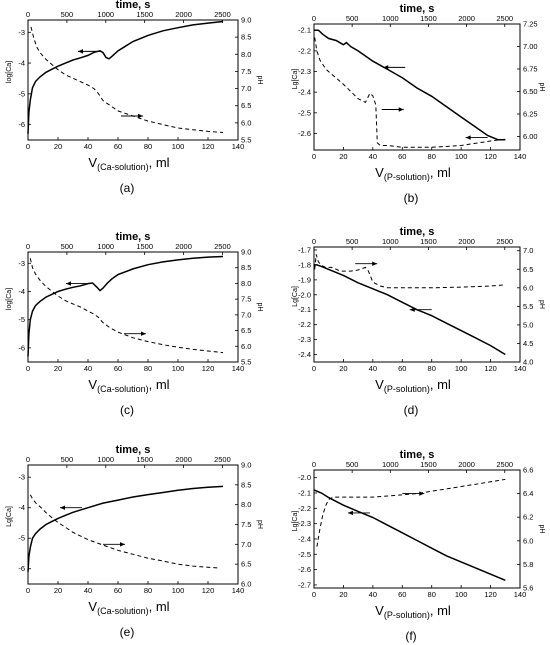 The width and height of the screenshot is (550, 645). Describe the element at coordinates (304, 569) in the screenshot. I see `y-left-tick-label: -2.6` at that location.